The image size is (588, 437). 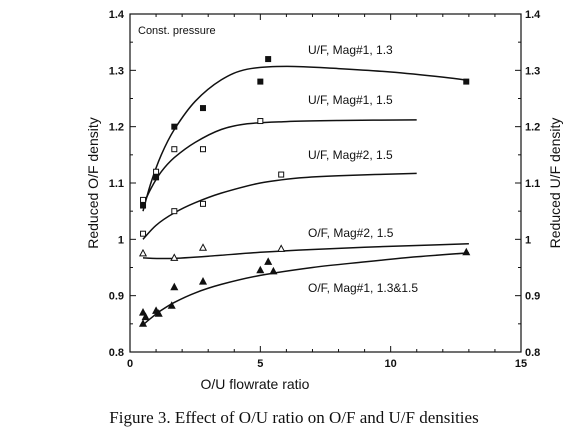 What do you see at coordinates (533, 15) in the screenshot?
I see `y-tick-label-right: 1.4` at bounding box center [533, 15].